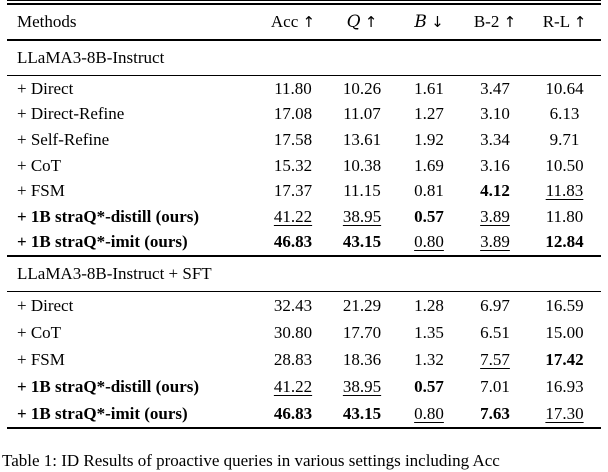  What do you see at coordinates (304, 291) in the screenshot?
I see `rule-under-section2-title` at bounding box center [304, 291].